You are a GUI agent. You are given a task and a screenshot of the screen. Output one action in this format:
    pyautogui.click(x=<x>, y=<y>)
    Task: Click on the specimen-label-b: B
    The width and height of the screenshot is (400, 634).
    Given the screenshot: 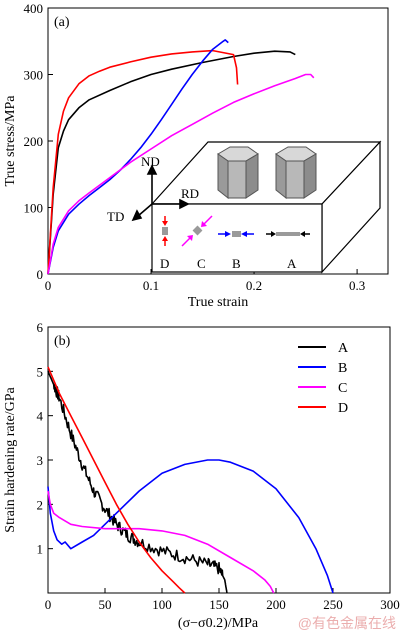 What is the action you would take?
    pyautogui.click(x=236, y=263)
    